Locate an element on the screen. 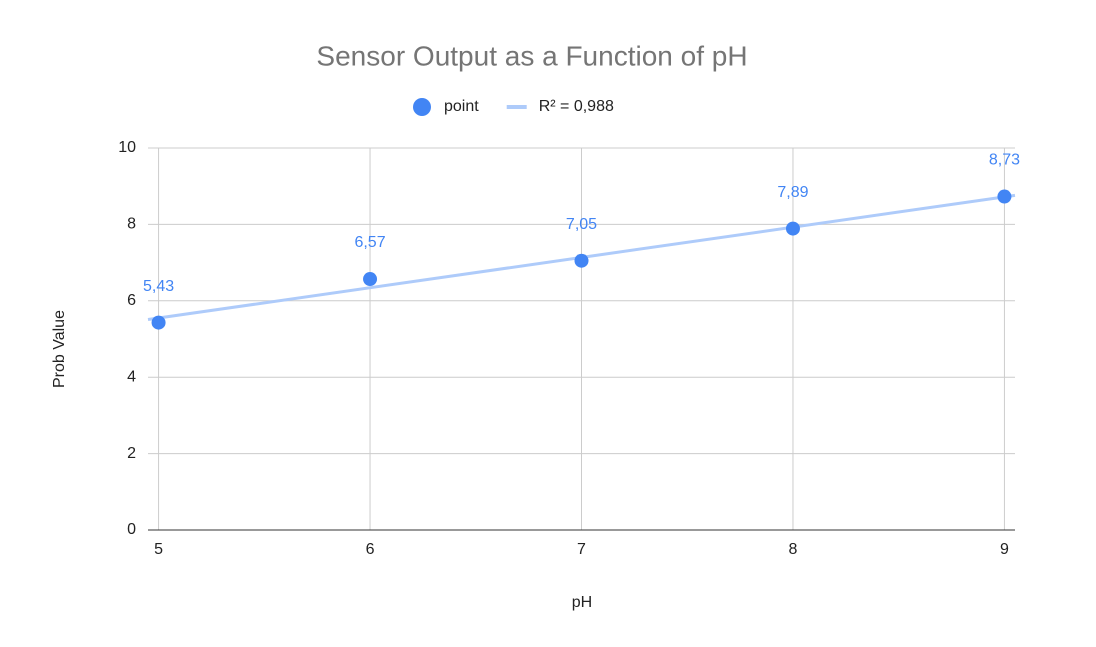  y-tick-label: 6 is located at coordinates (131, 300).